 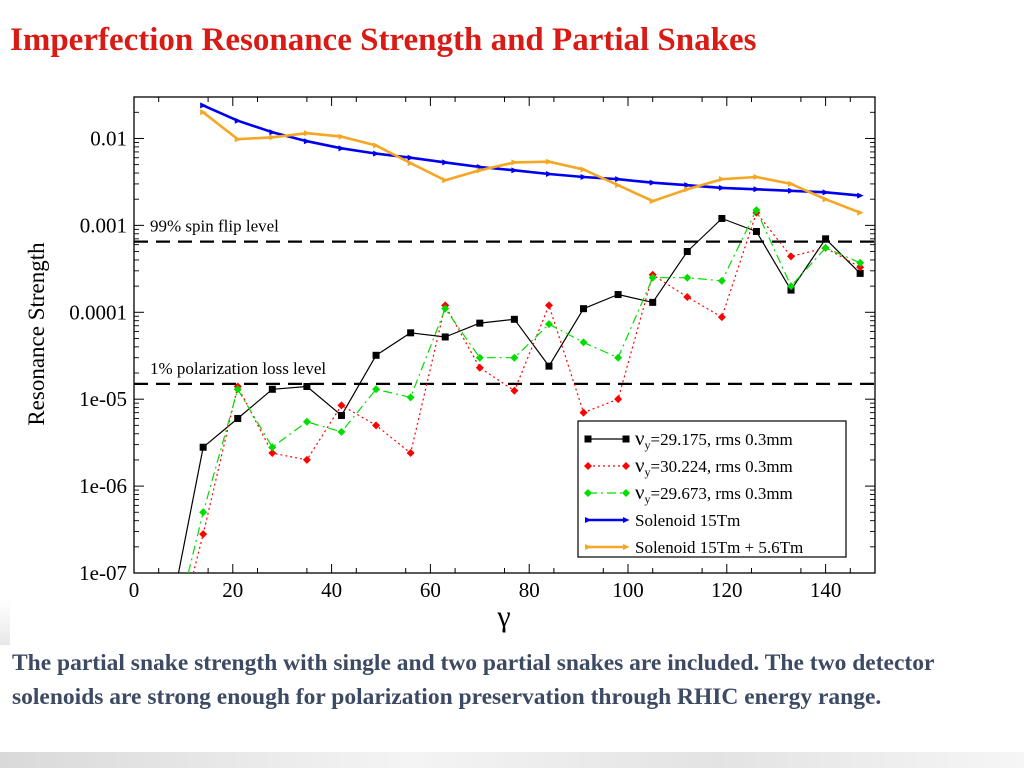 What do you see at coordinates (214, 226) in the screenshot?
I see `reference-line-label: 99% spin flip level` at bounding box center [214, 226].